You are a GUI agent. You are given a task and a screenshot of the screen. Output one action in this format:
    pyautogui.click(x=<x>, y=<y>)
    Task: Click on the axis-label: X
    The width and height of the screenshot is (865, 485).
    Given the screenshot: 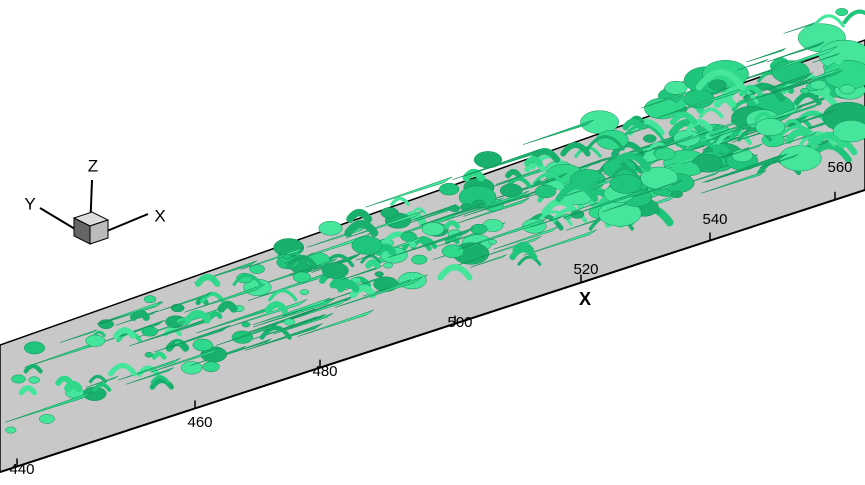 What is the action you would take?
    pyautogui.click(x=585, y=299)
    